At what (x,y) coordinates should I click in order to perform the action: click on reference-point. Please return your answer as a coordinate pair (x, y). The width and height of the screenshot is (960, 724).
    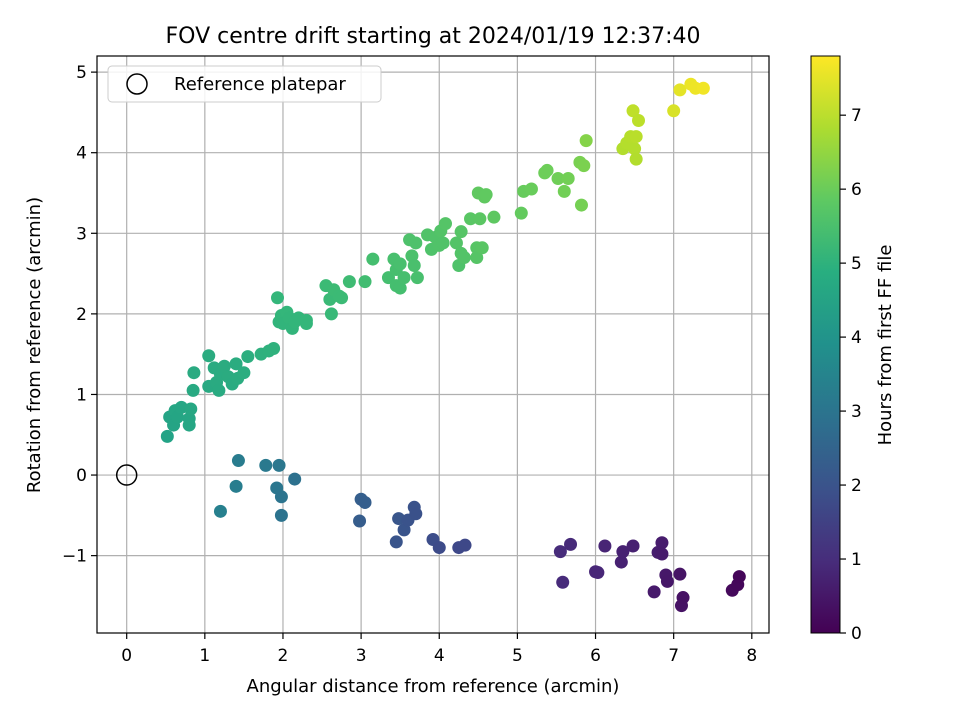
    Looking at the image, I should click on (126, 475).